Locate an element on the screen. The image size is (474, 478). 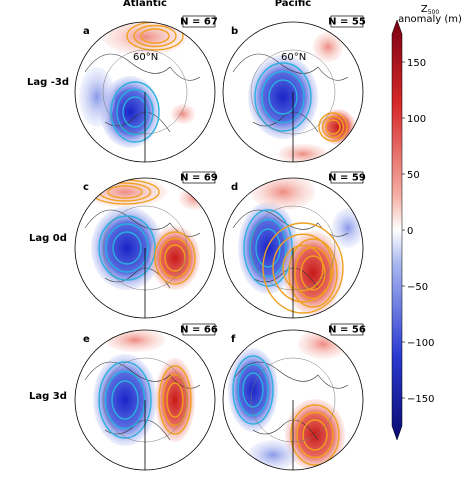
map-panel: 60°N b N = 55 is located at coordinates (294, 89).